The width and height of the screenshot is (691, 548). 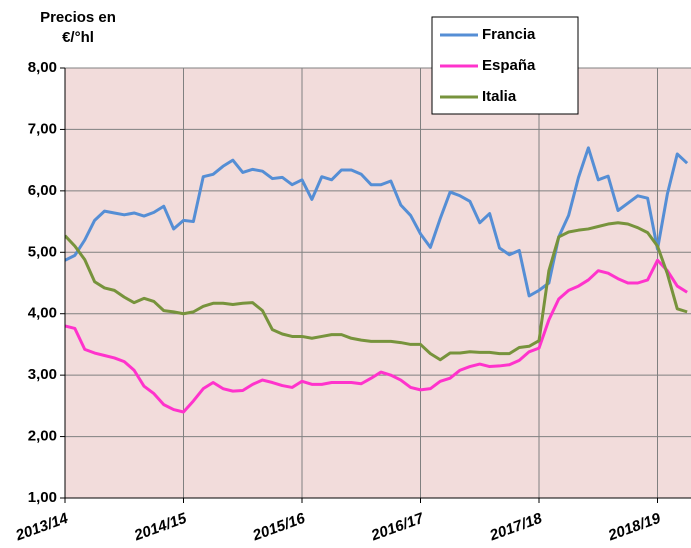 I want to click on legend: Francia España Italia, so click(x=488, y=65).